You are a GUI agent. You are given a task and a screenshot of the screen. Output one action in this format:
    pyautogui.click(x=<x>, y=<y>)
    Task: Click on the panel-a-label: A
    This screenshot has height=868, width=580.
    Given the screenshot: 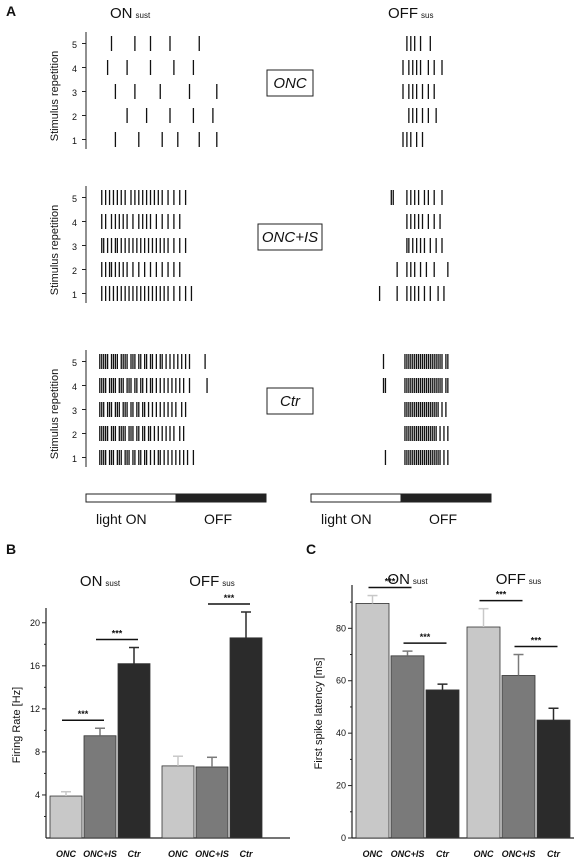 What is the action you would take?
    pyautogui.click(x=11, y=11)
    